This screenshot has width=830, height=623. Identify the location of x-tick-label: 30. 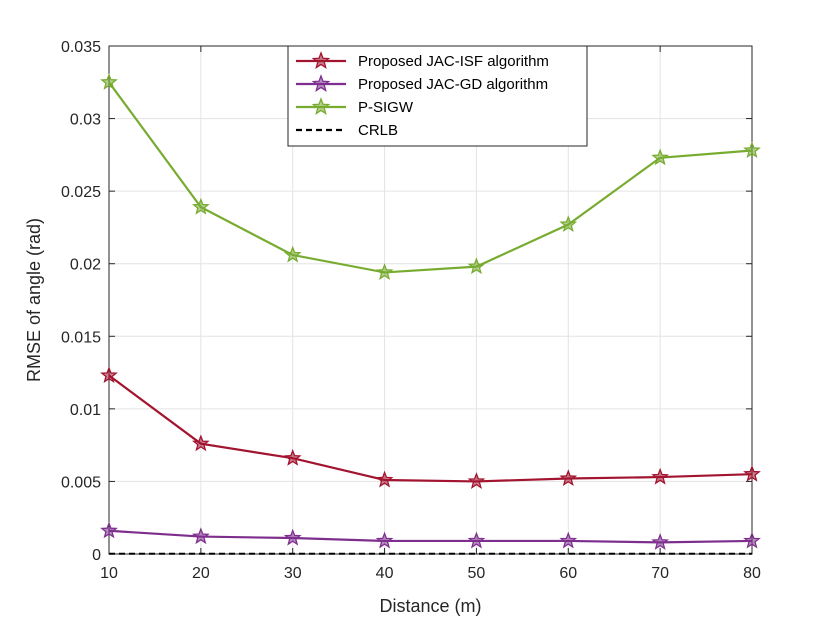
(293, 573).